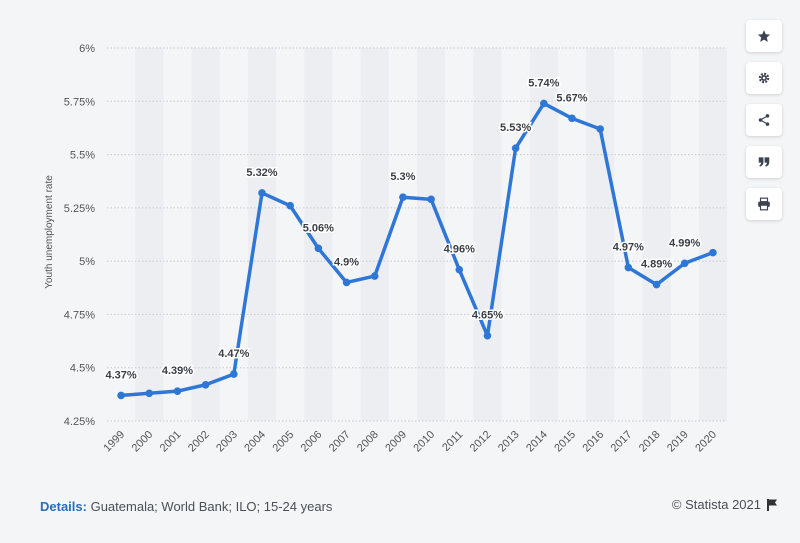 The image size is (800, 543). What do you see at coordinates (656, 265) in the screenshot?
I see `data-label: 4.89%` at bounding box center [656, 265].